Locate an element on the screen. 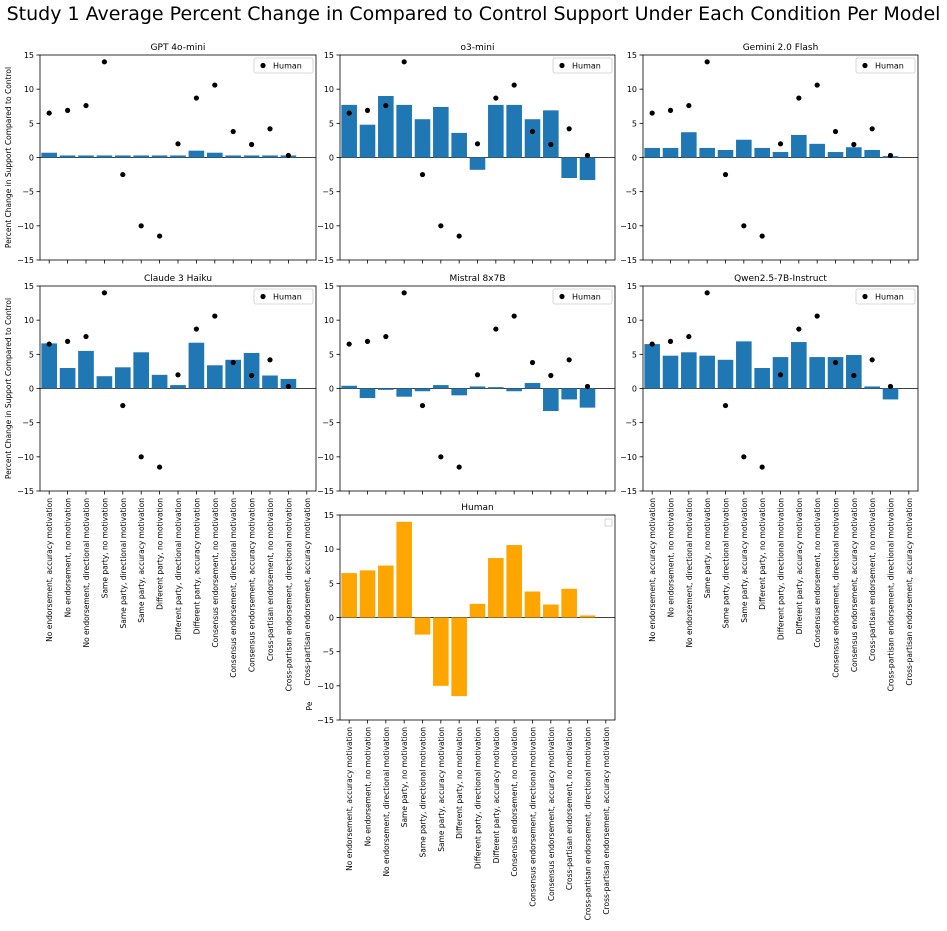  x-tick-label: Same party, no motivation is located at coordinates (707, 548).